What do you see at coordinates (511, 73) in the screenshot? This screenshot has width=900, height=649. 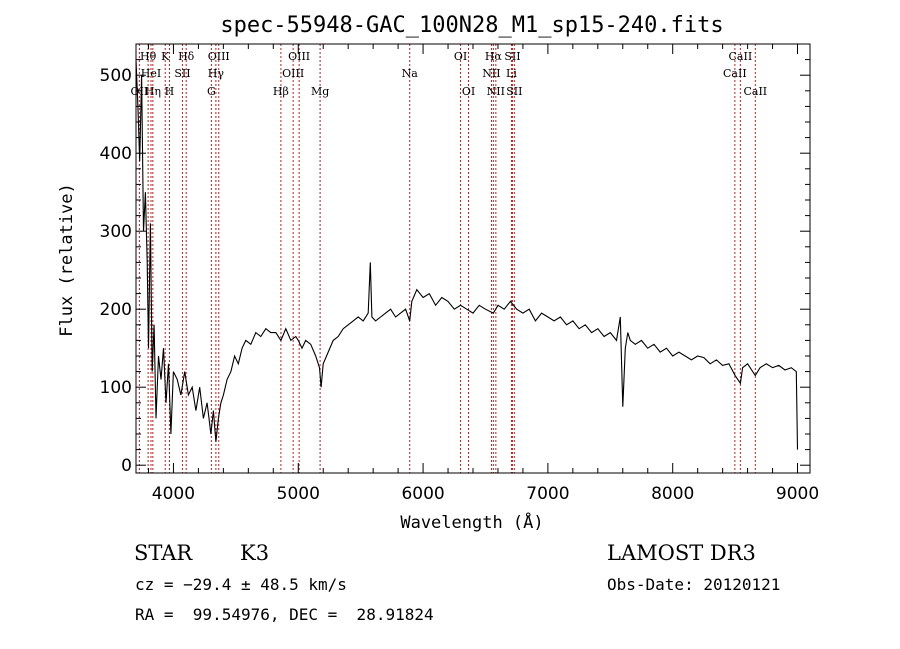 I see `spectral-line-label: Li` at bounding box center [511, 73].